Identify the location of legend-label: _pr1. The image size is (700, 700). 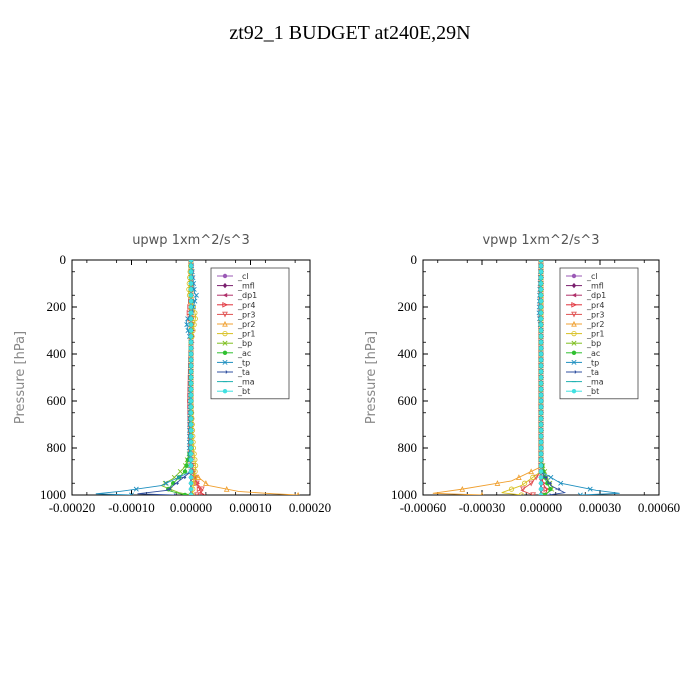
(246, 334).